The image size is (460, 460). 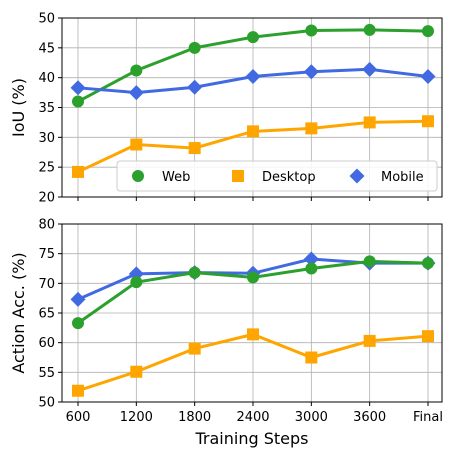 What do you see at coordinates (46, 373) in the screenshot?
I see `y-tick-label: 55` at bounding box center [46, 373].